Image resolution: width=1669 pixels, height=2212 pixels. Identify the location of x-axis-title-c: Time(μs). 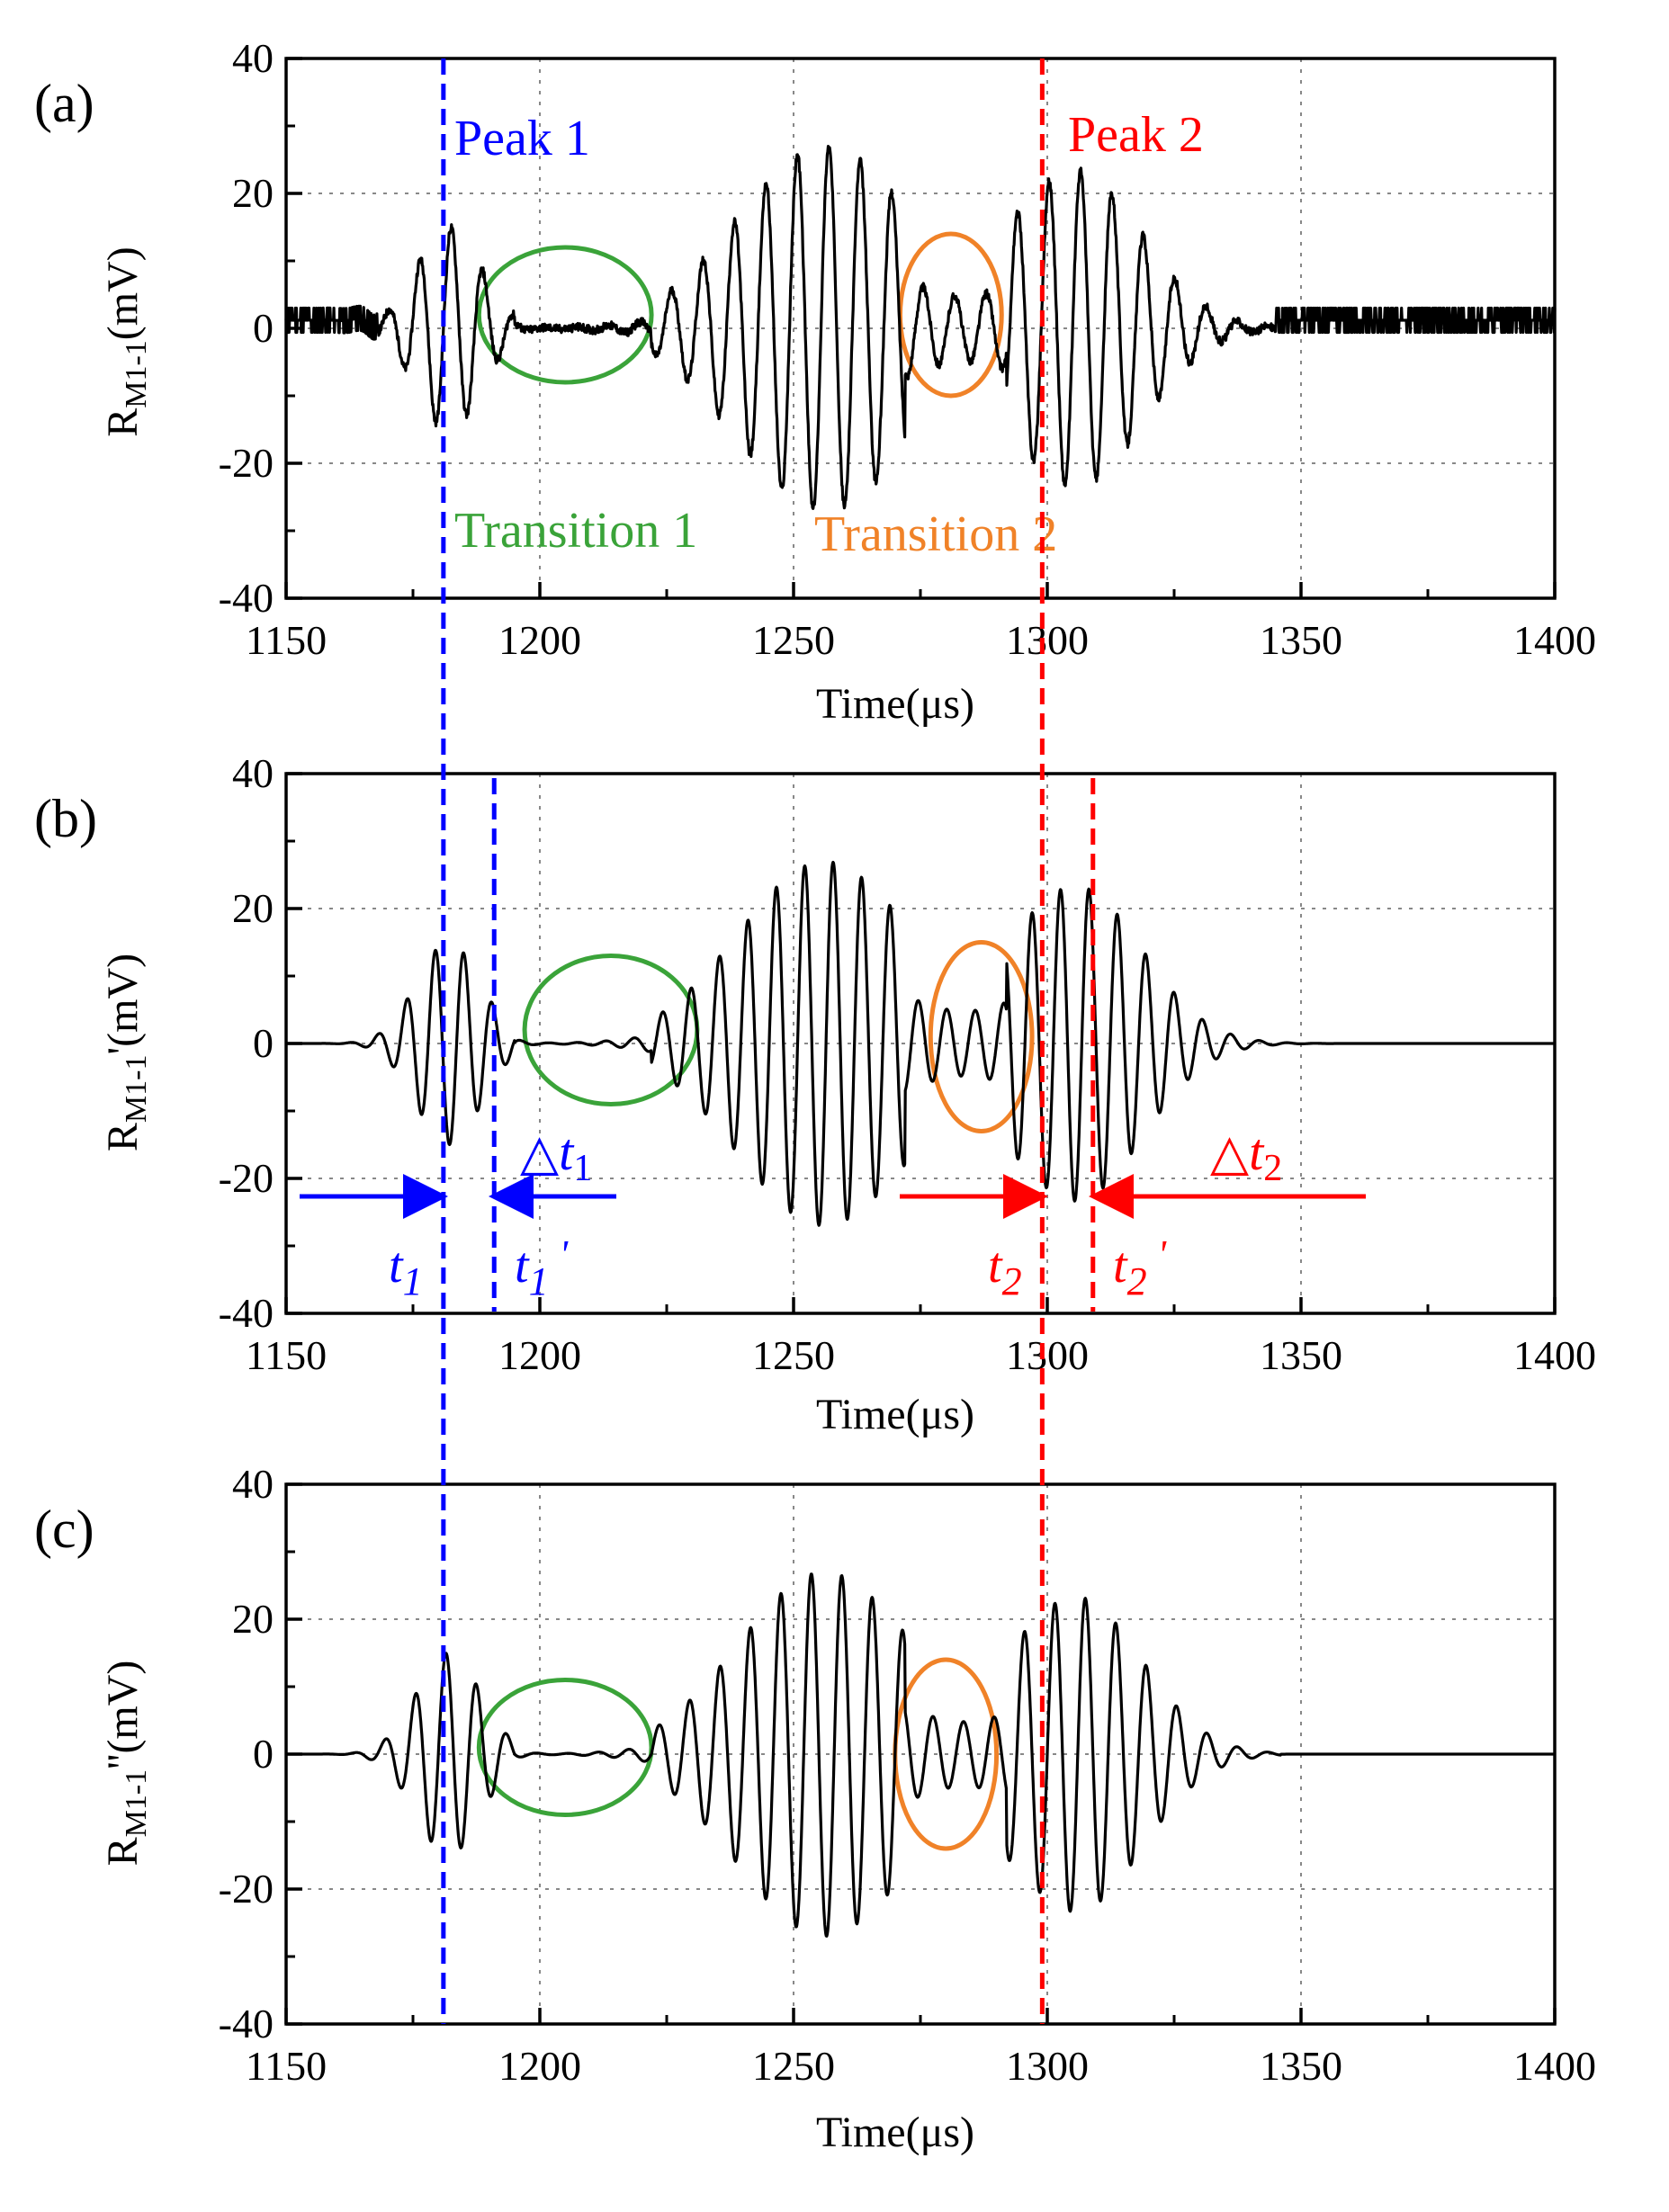
(895, 2132).